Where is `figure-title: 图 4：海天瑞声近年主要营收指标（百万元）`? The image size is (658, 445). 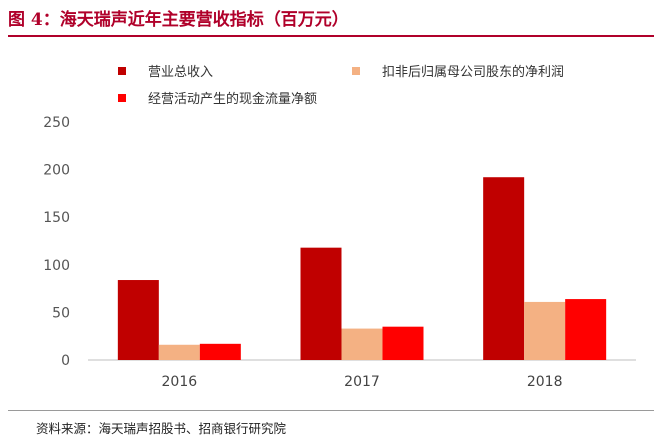 figure-title: 图 4：海天瑞声近年主要营收指标（百万元） is located at coordinates (178, 20).